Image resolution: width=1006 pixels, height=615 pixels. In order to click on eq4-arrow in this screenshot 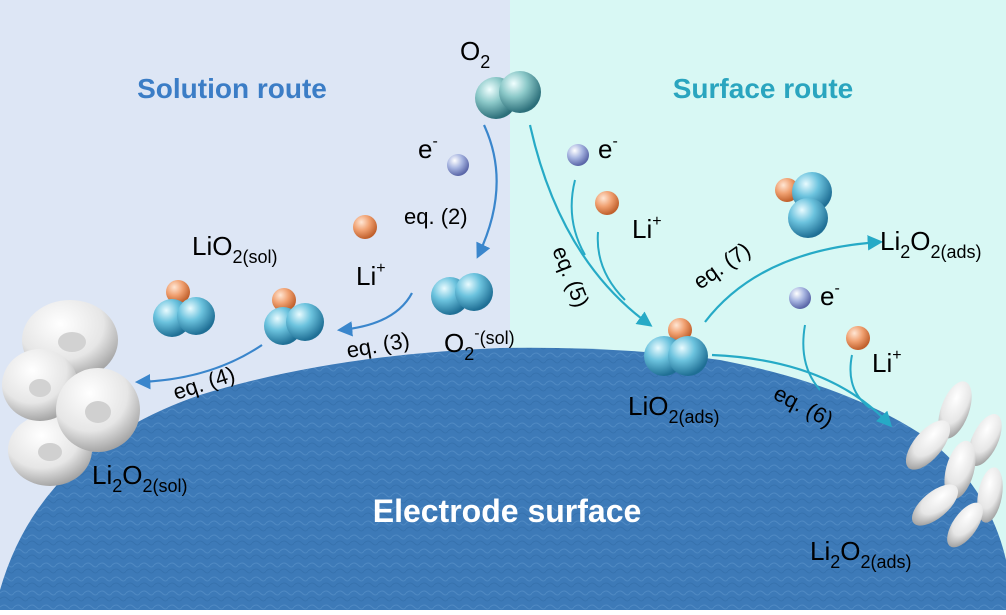, I will do `click(198, 367)`.